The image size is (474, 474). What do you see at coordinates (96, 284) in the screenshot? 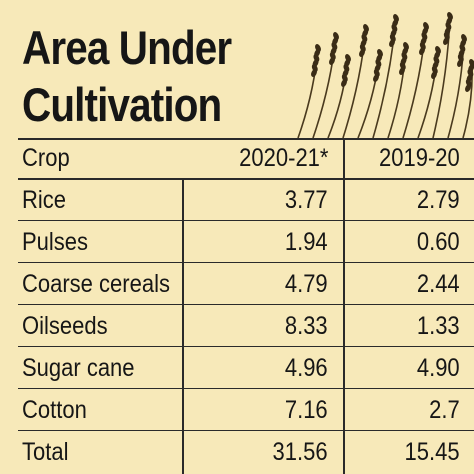
I see `row-label: Coarse cereals` at bounding box center [96, 284].